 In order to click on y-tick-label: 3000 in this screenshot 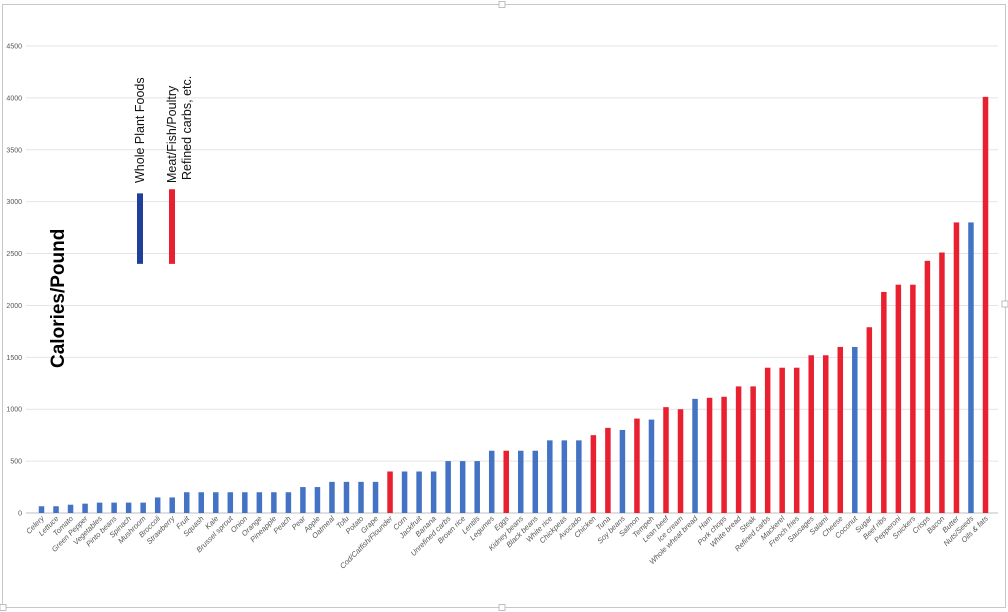, I will do `click(14, 202)`.